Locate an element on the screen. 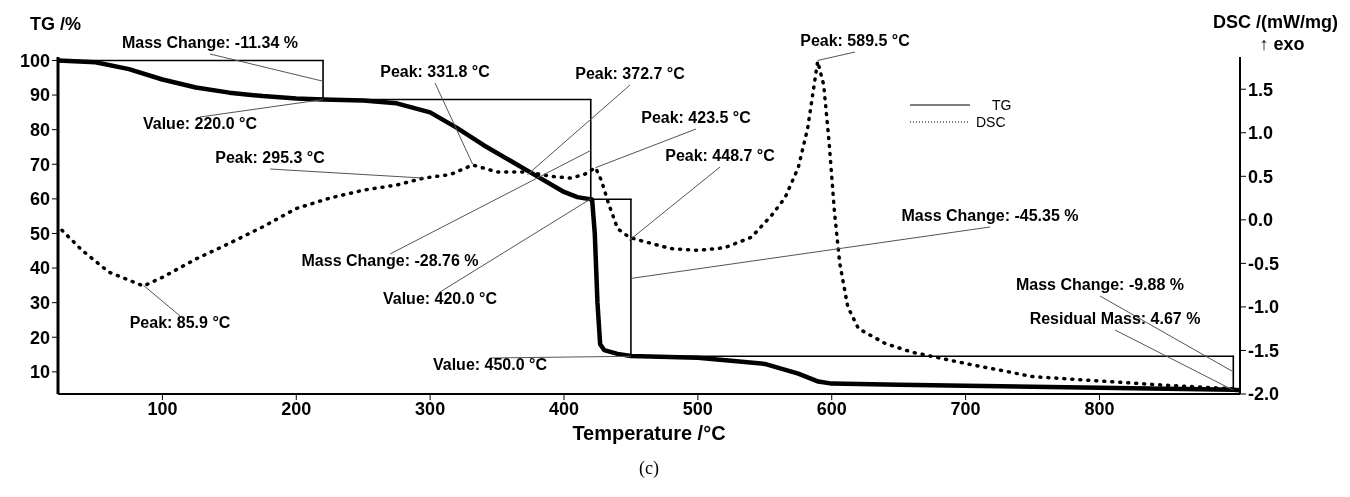 This screenshot has width=1350, height=497. annotation: Peak: 295.3 °C is located at coordinates (270, 157).